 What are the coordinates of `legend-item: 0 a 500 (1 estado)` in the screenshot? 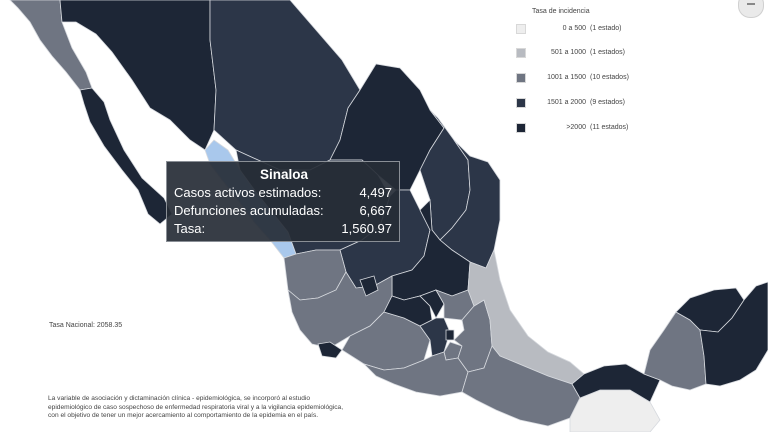 It's located at (591, 30).